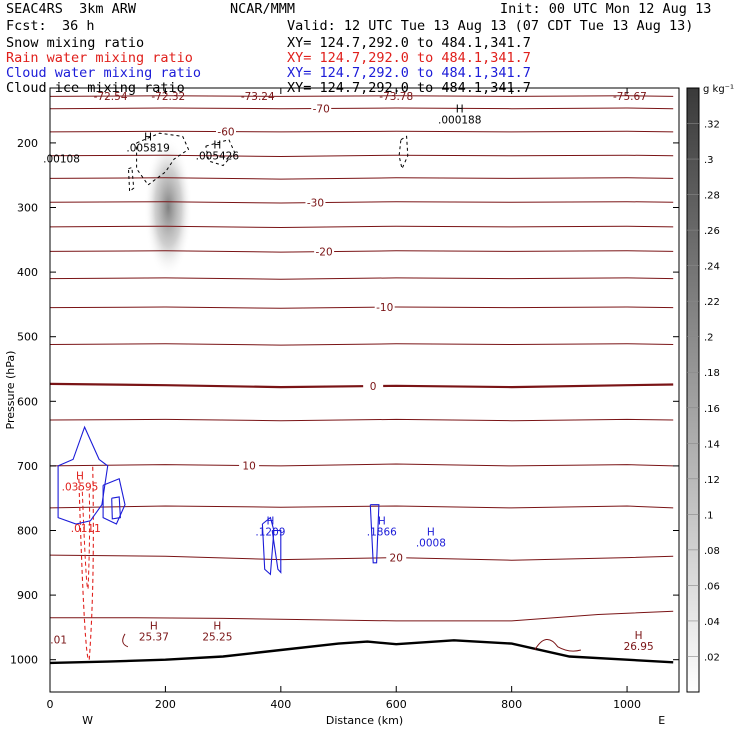 The width and height of the screenshot is (740, 740). What do you see at coordinates (154, 637) in the screenshot?
I see `maximum-value-label: 25.37` at bounding box center [154, 637].